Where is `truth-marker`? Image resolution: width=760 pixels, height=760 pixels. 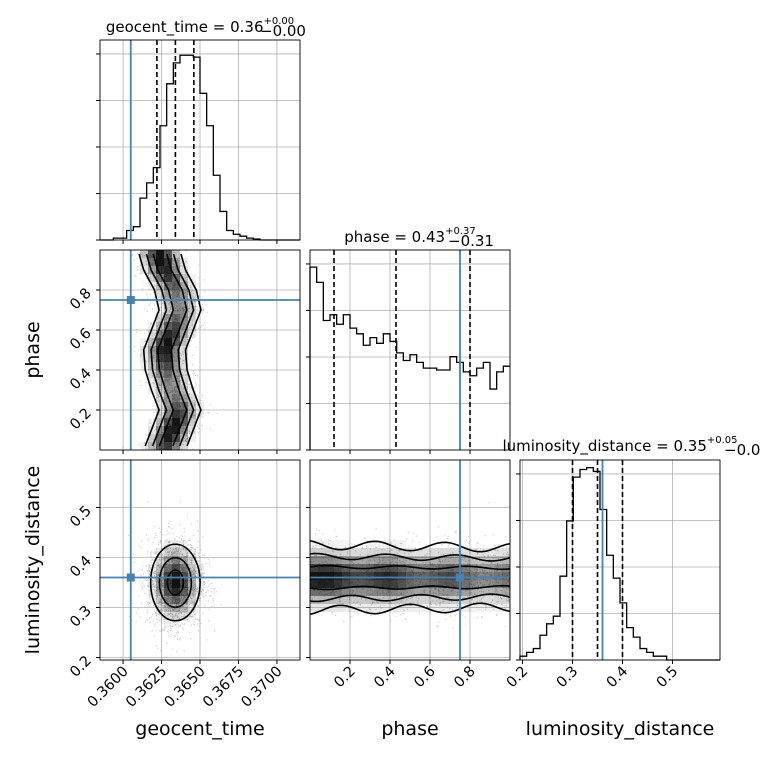
truth-marker is located at coordinates (130, 300).